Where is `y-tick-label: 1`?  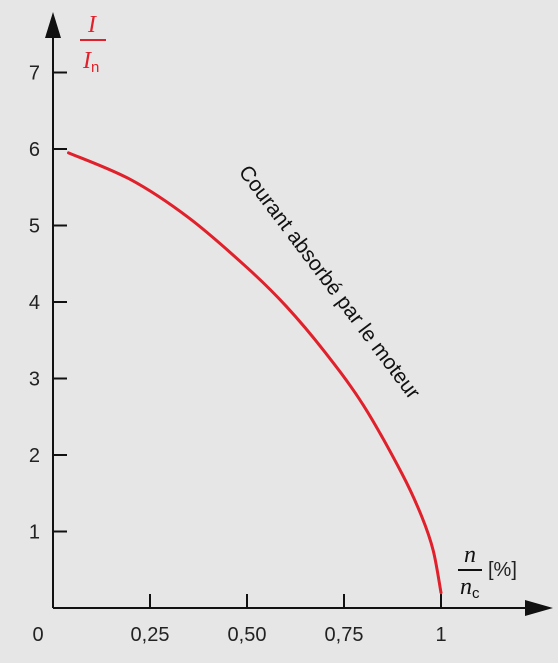 y-tick-label: 1 is located at coordinates (34, 533).